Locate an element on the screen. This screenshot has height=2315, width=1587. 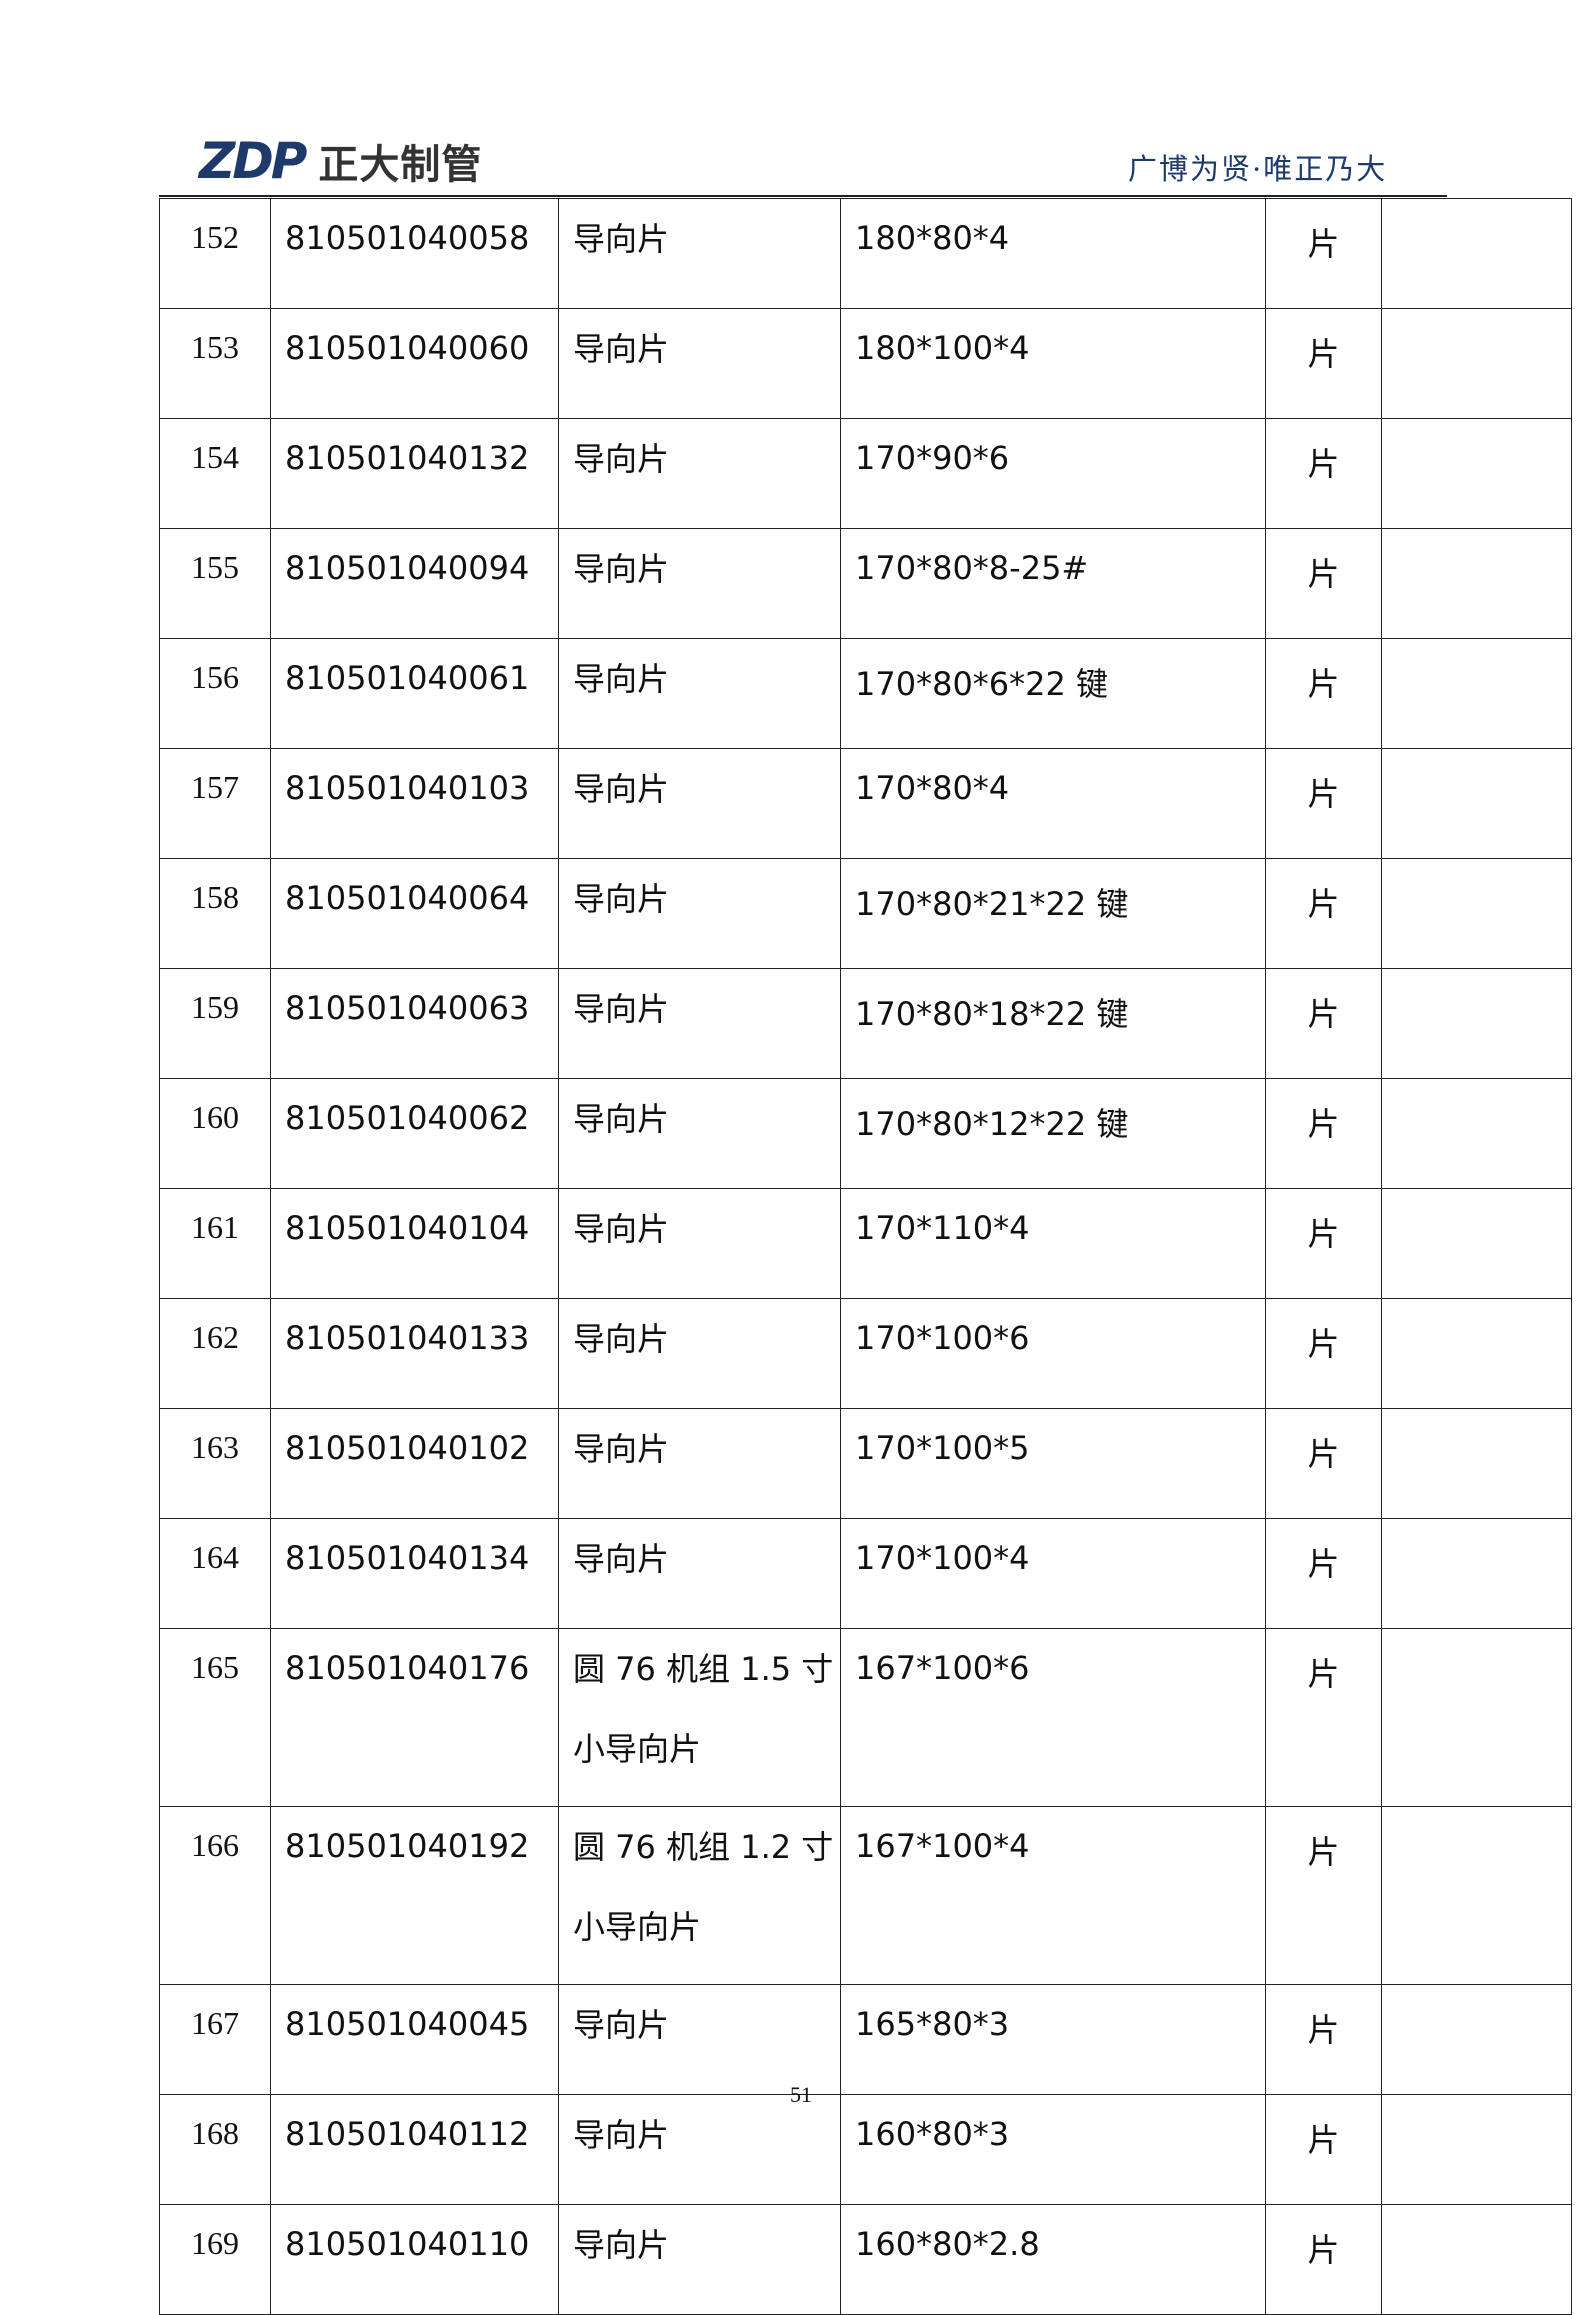
cell-no: 166 is located at coordinates (215, 1895).